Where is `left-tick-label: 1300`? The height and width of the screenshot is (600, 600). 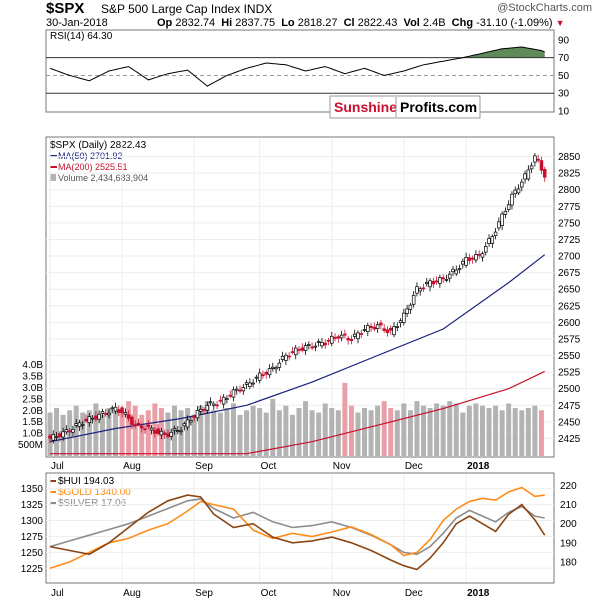
left-tick-label: 1300 is located at coordinates (32, 521).